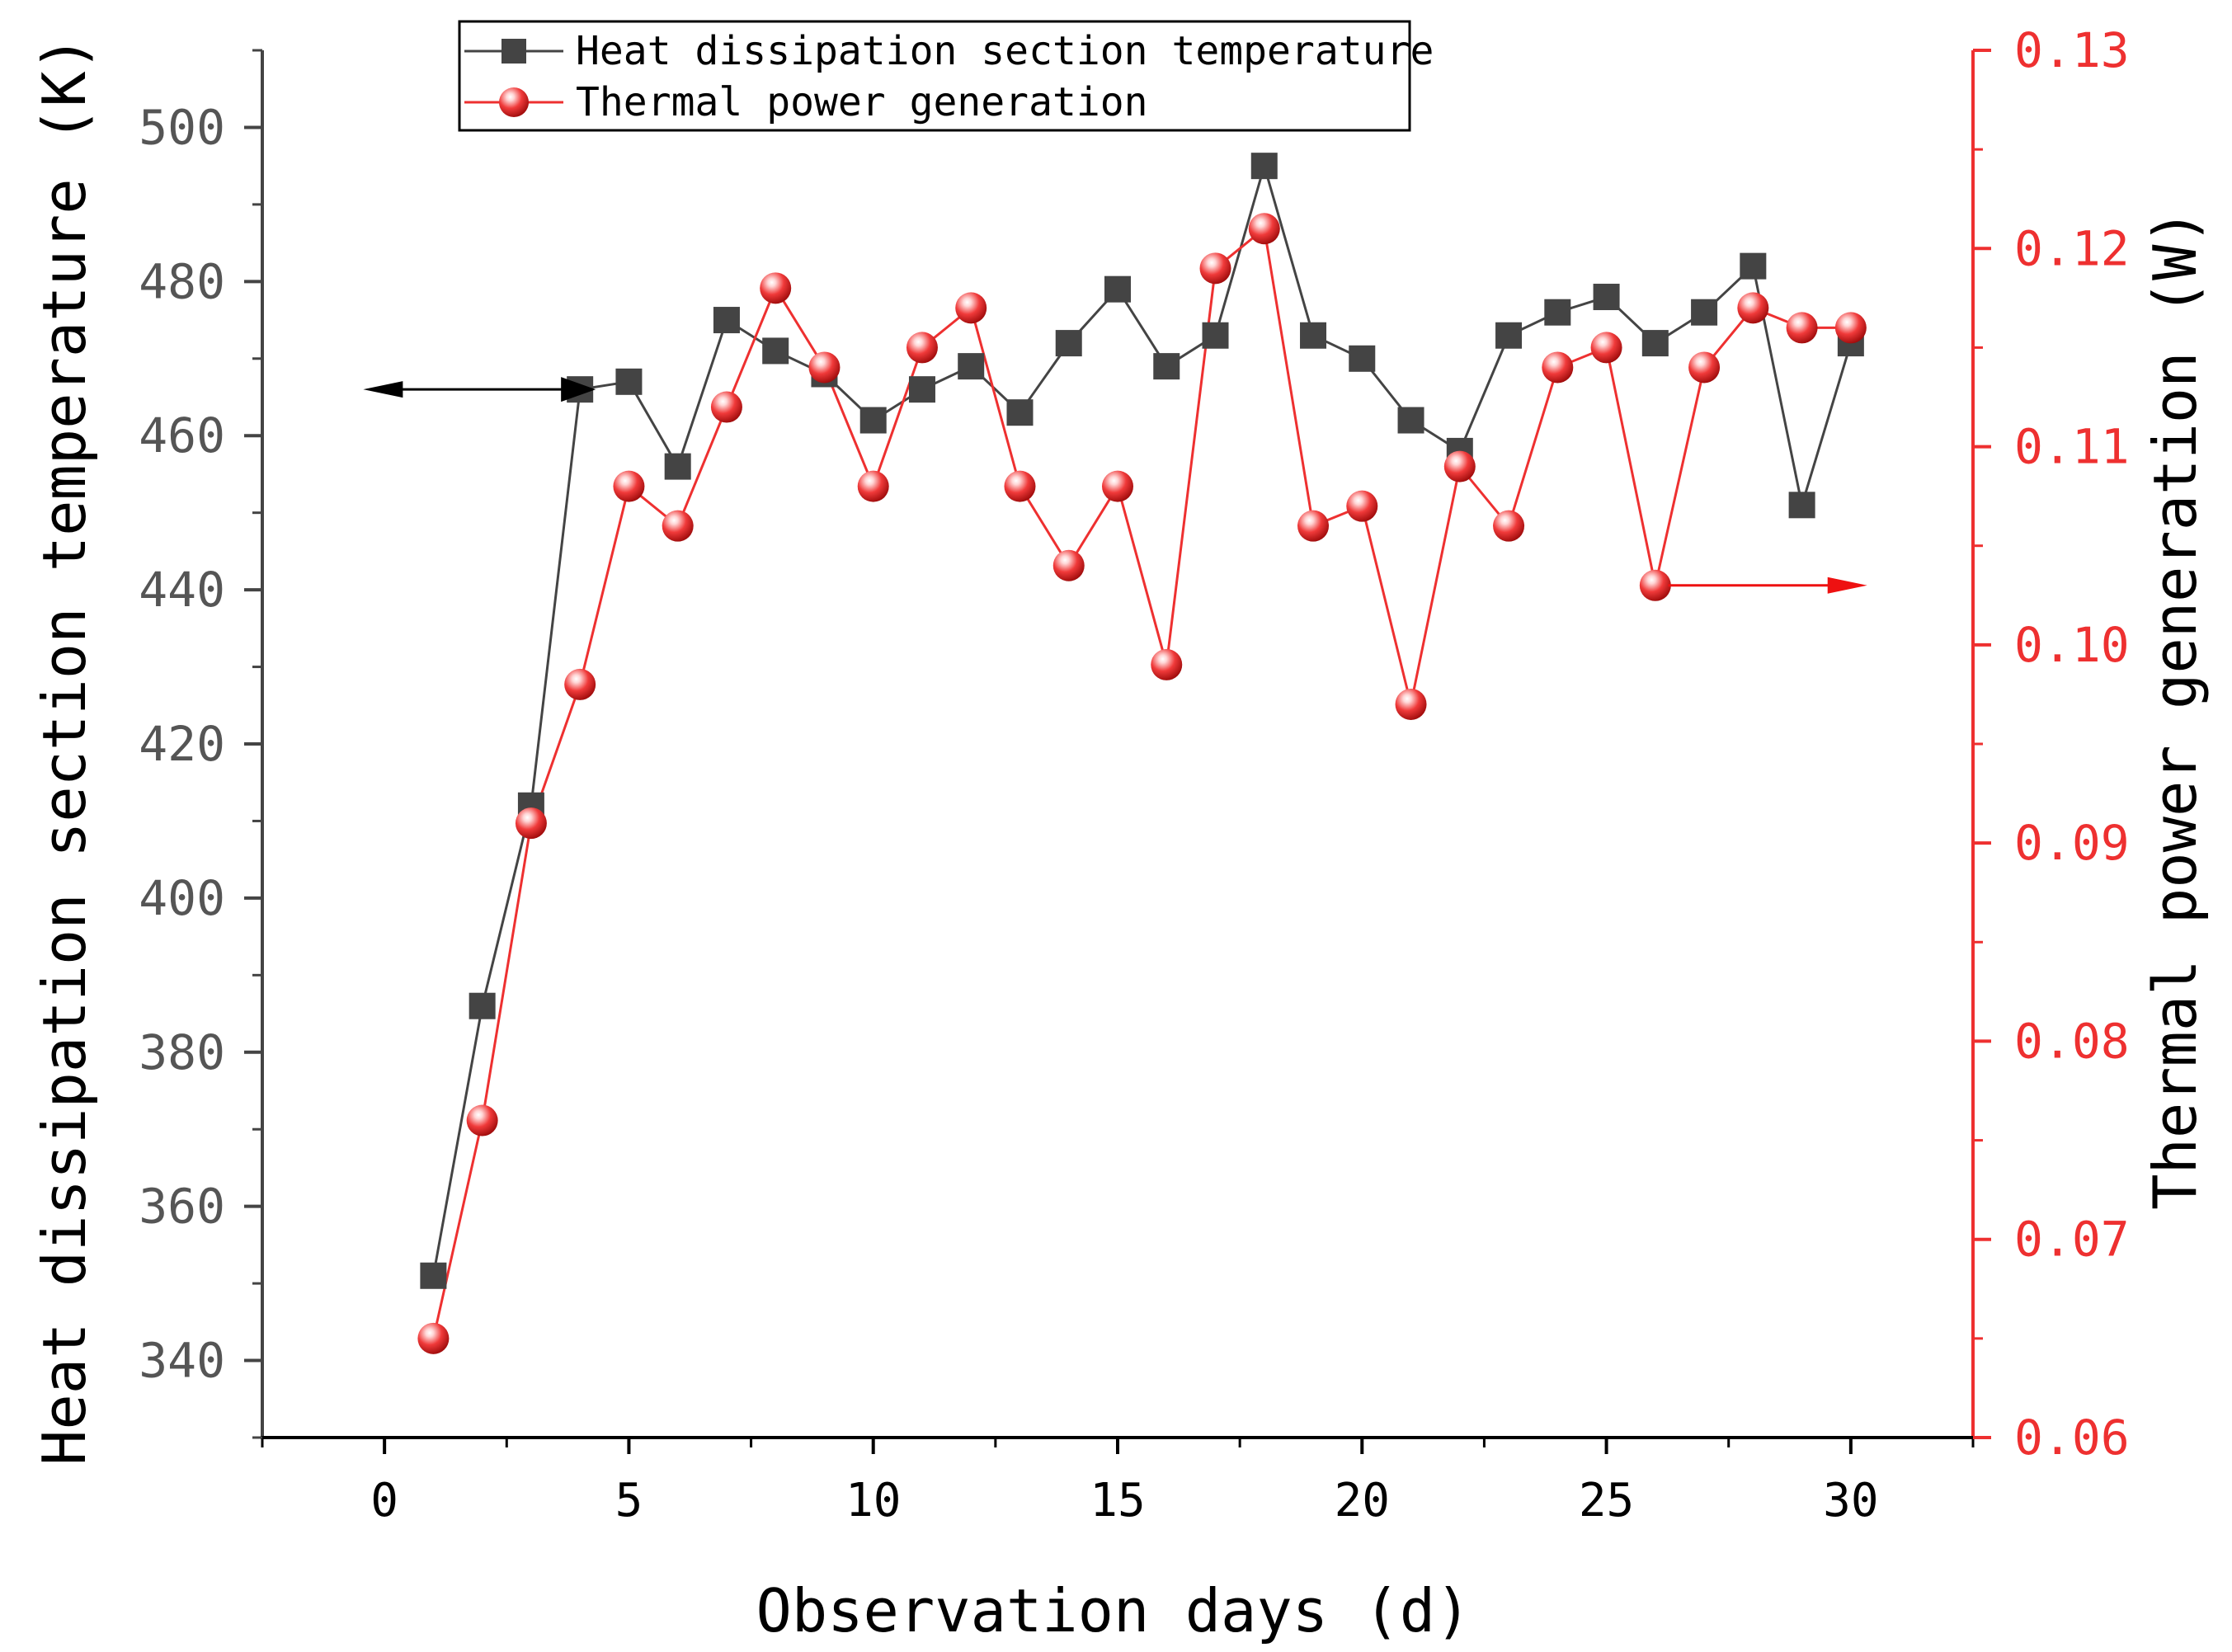  Describe the element at coordinates (182, 281) in the screenshot. I see `left-y-tick-label: 480` at that location.